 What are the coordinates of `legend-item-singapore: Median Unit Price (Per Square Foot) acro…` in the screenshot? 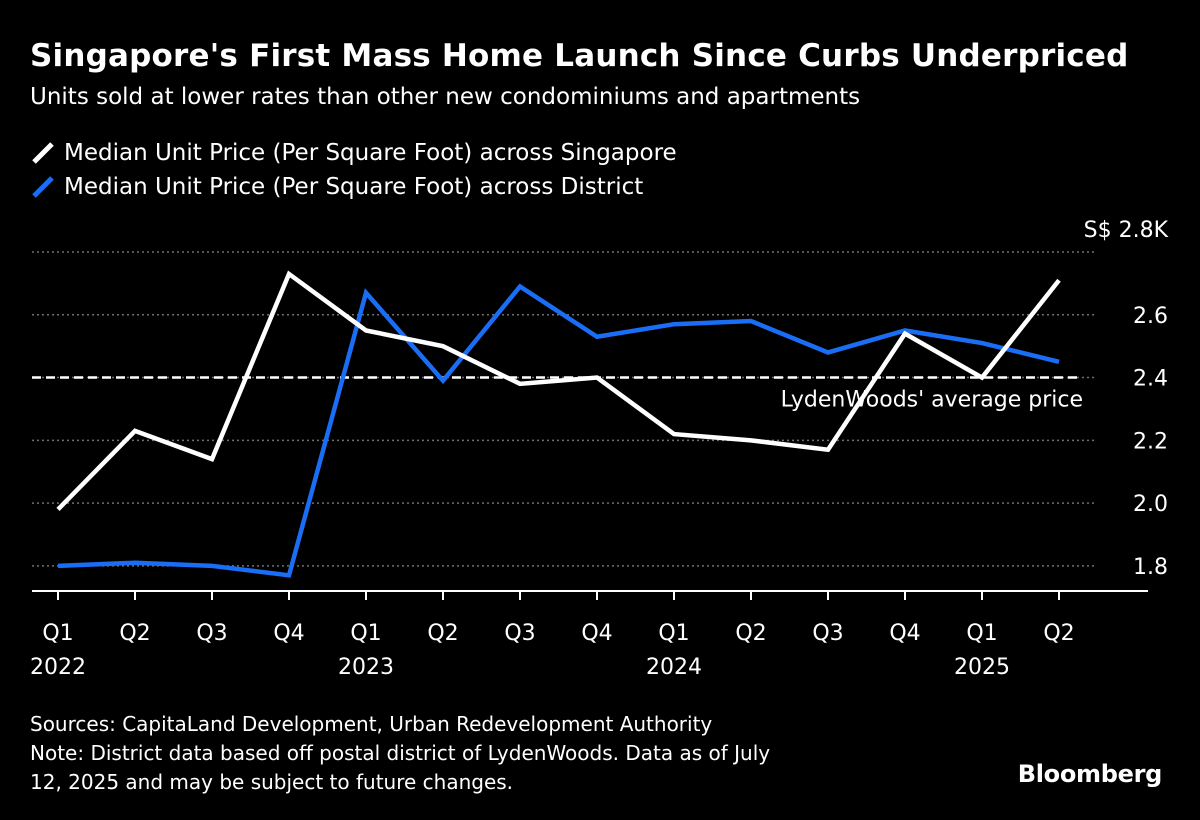 It's located at (353, 153).